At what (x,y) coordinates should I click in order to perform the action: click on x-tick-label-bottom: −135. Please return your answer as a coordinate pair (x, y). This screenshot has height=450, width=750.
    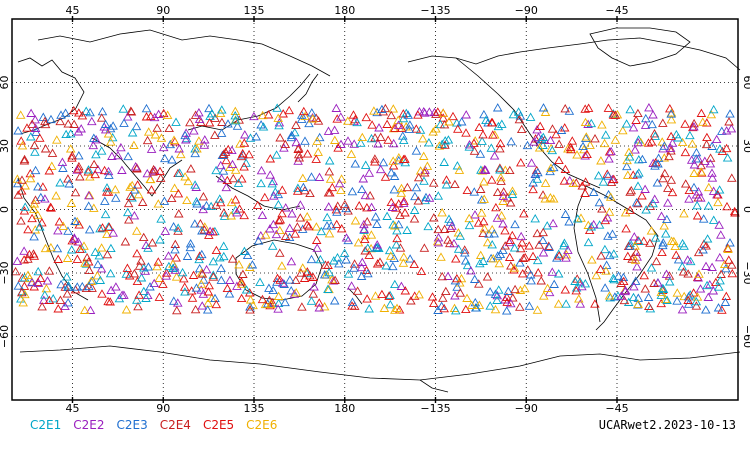
    Looking at the image, I should click on (435, 408).